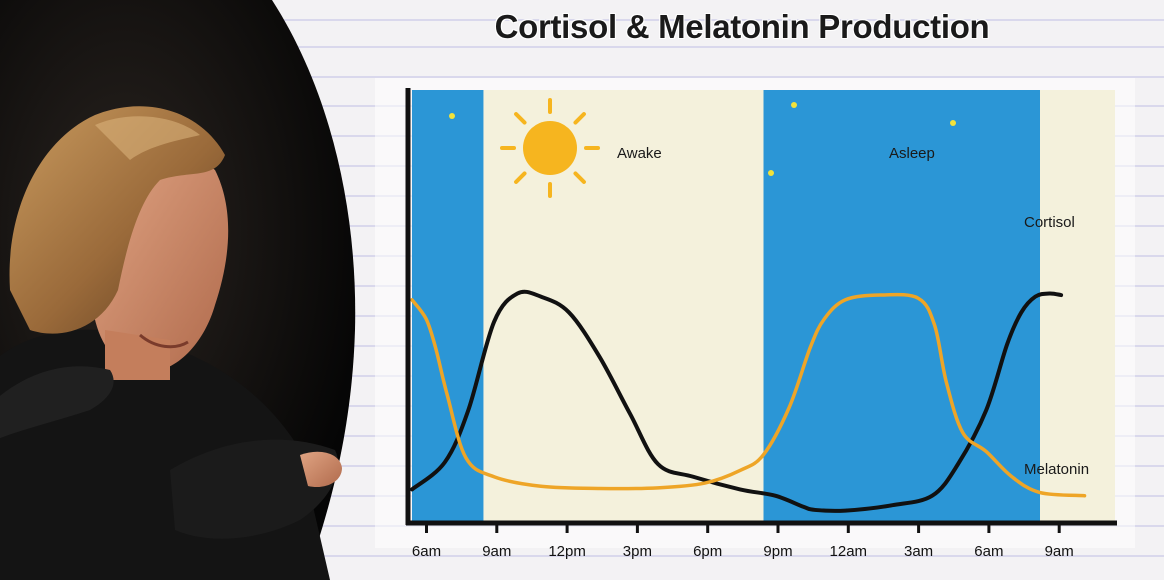 This screenshot has width=1164, height=580. I want to click on series-label-cortisol: Cortisol, so click(1049, 222).